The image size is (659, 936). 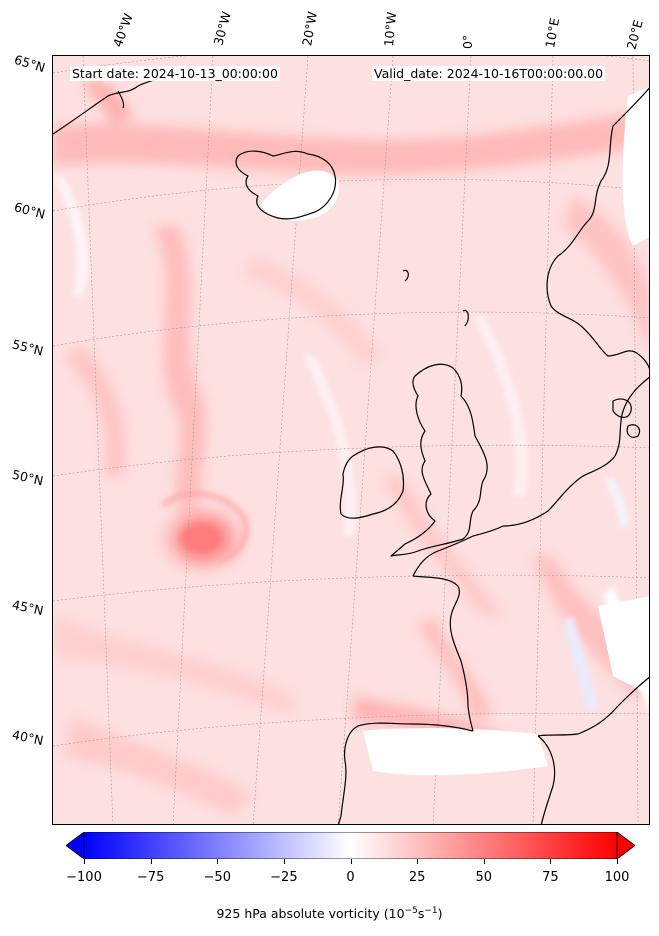 I want to click on colorbar-tick-label: −100, so click(x=84, y=877).